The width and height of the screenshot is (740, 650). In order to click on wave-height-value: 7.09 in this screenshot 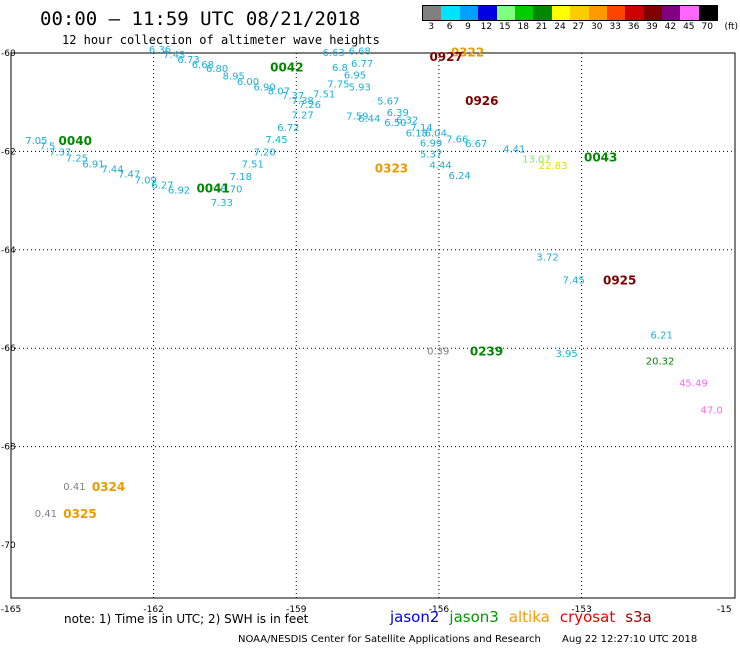, I will do `click(146, 180)`.